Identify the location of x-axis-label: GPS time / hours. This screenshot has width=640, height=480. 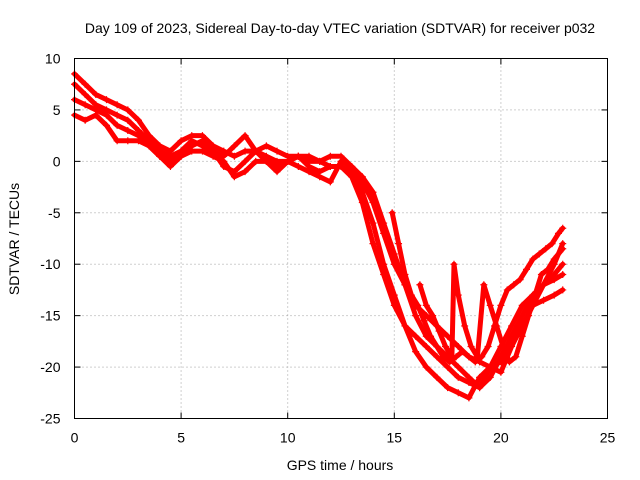
(340, 465).